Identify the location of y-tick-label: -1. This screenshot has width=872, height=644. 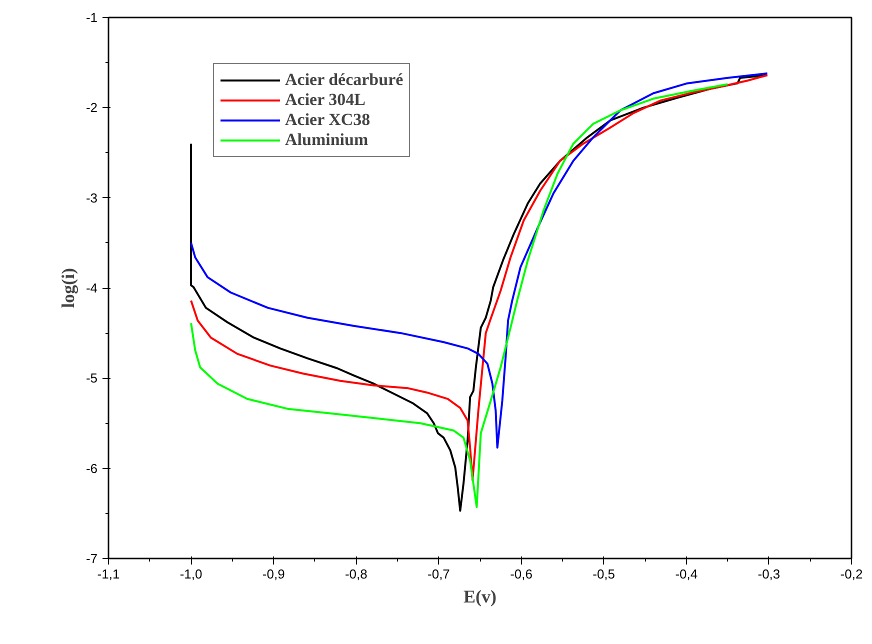
(92, 17).